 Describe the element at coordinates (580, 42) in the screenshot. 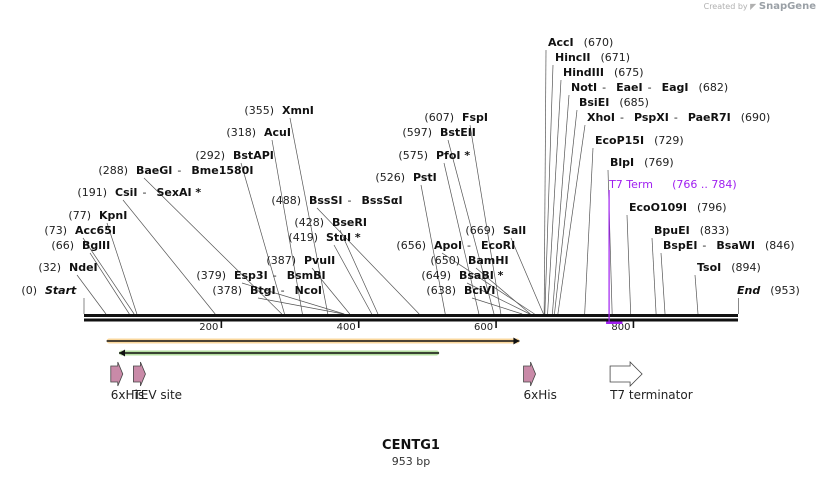

I see `site-acci: AccI (670)` at that location.